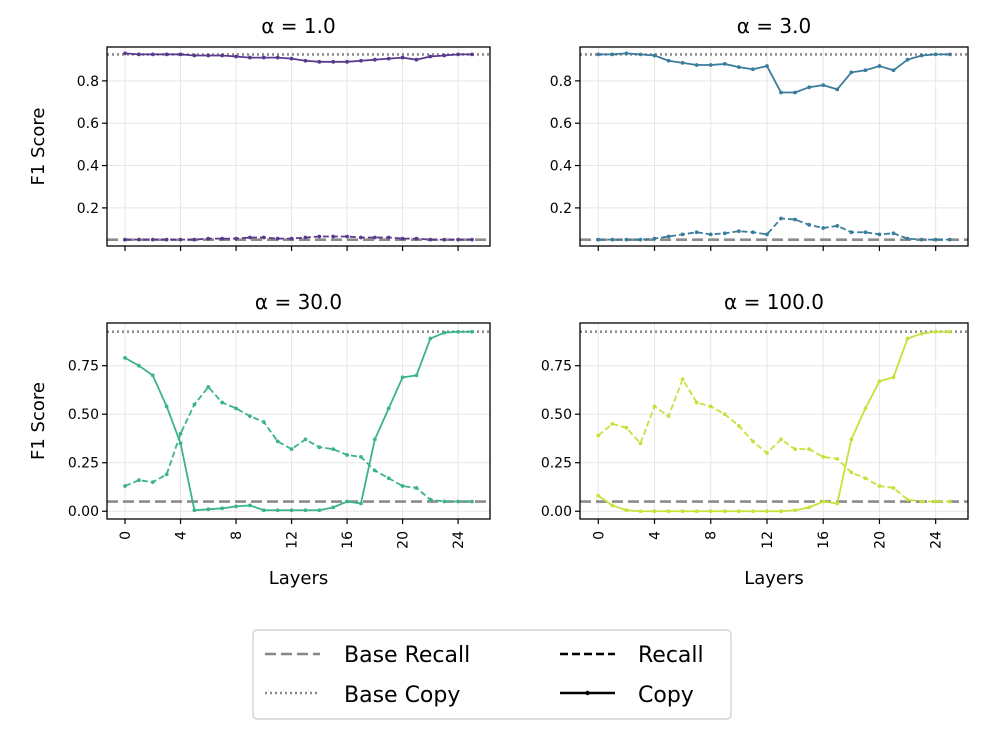  I want to click on legend-item-copy: Copy, so click(627, 695).